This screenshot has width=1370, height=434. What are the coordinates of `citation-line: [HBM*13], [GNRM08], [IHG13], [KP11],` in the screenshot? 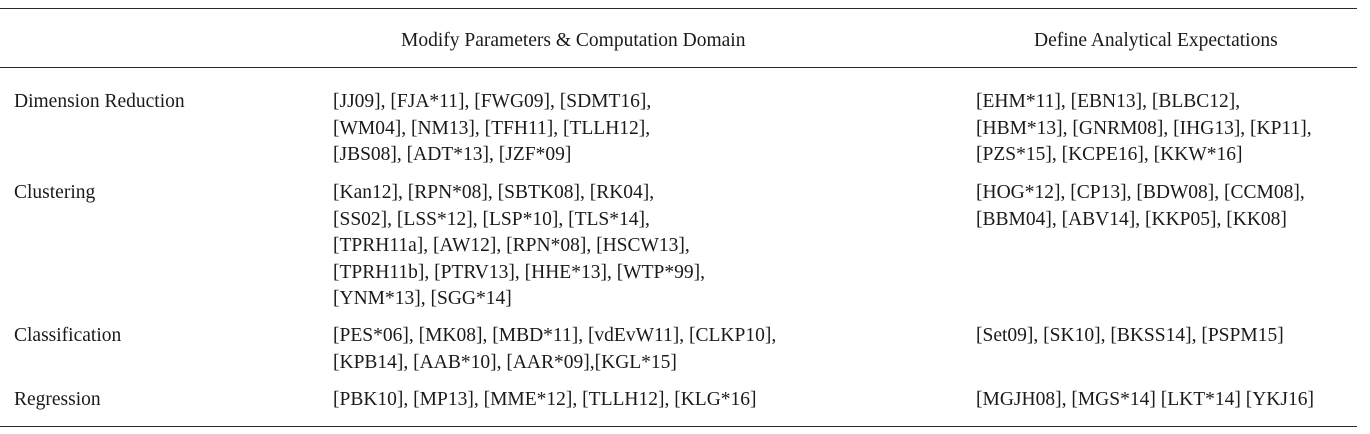 It's located at (1144, 128).